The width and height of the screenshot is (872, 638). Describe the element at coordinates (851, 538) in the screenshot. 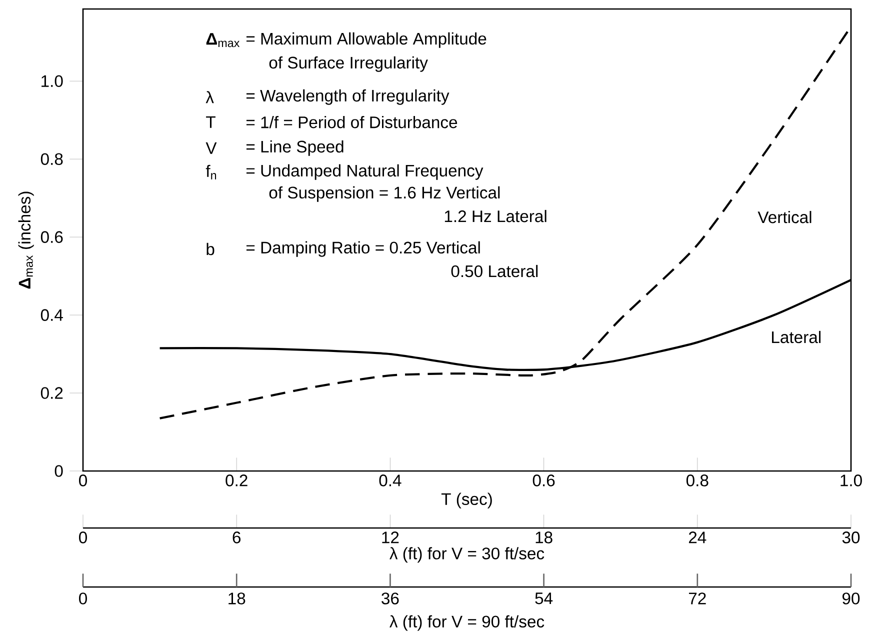

I see `x2-tick-label: 30` at that location.